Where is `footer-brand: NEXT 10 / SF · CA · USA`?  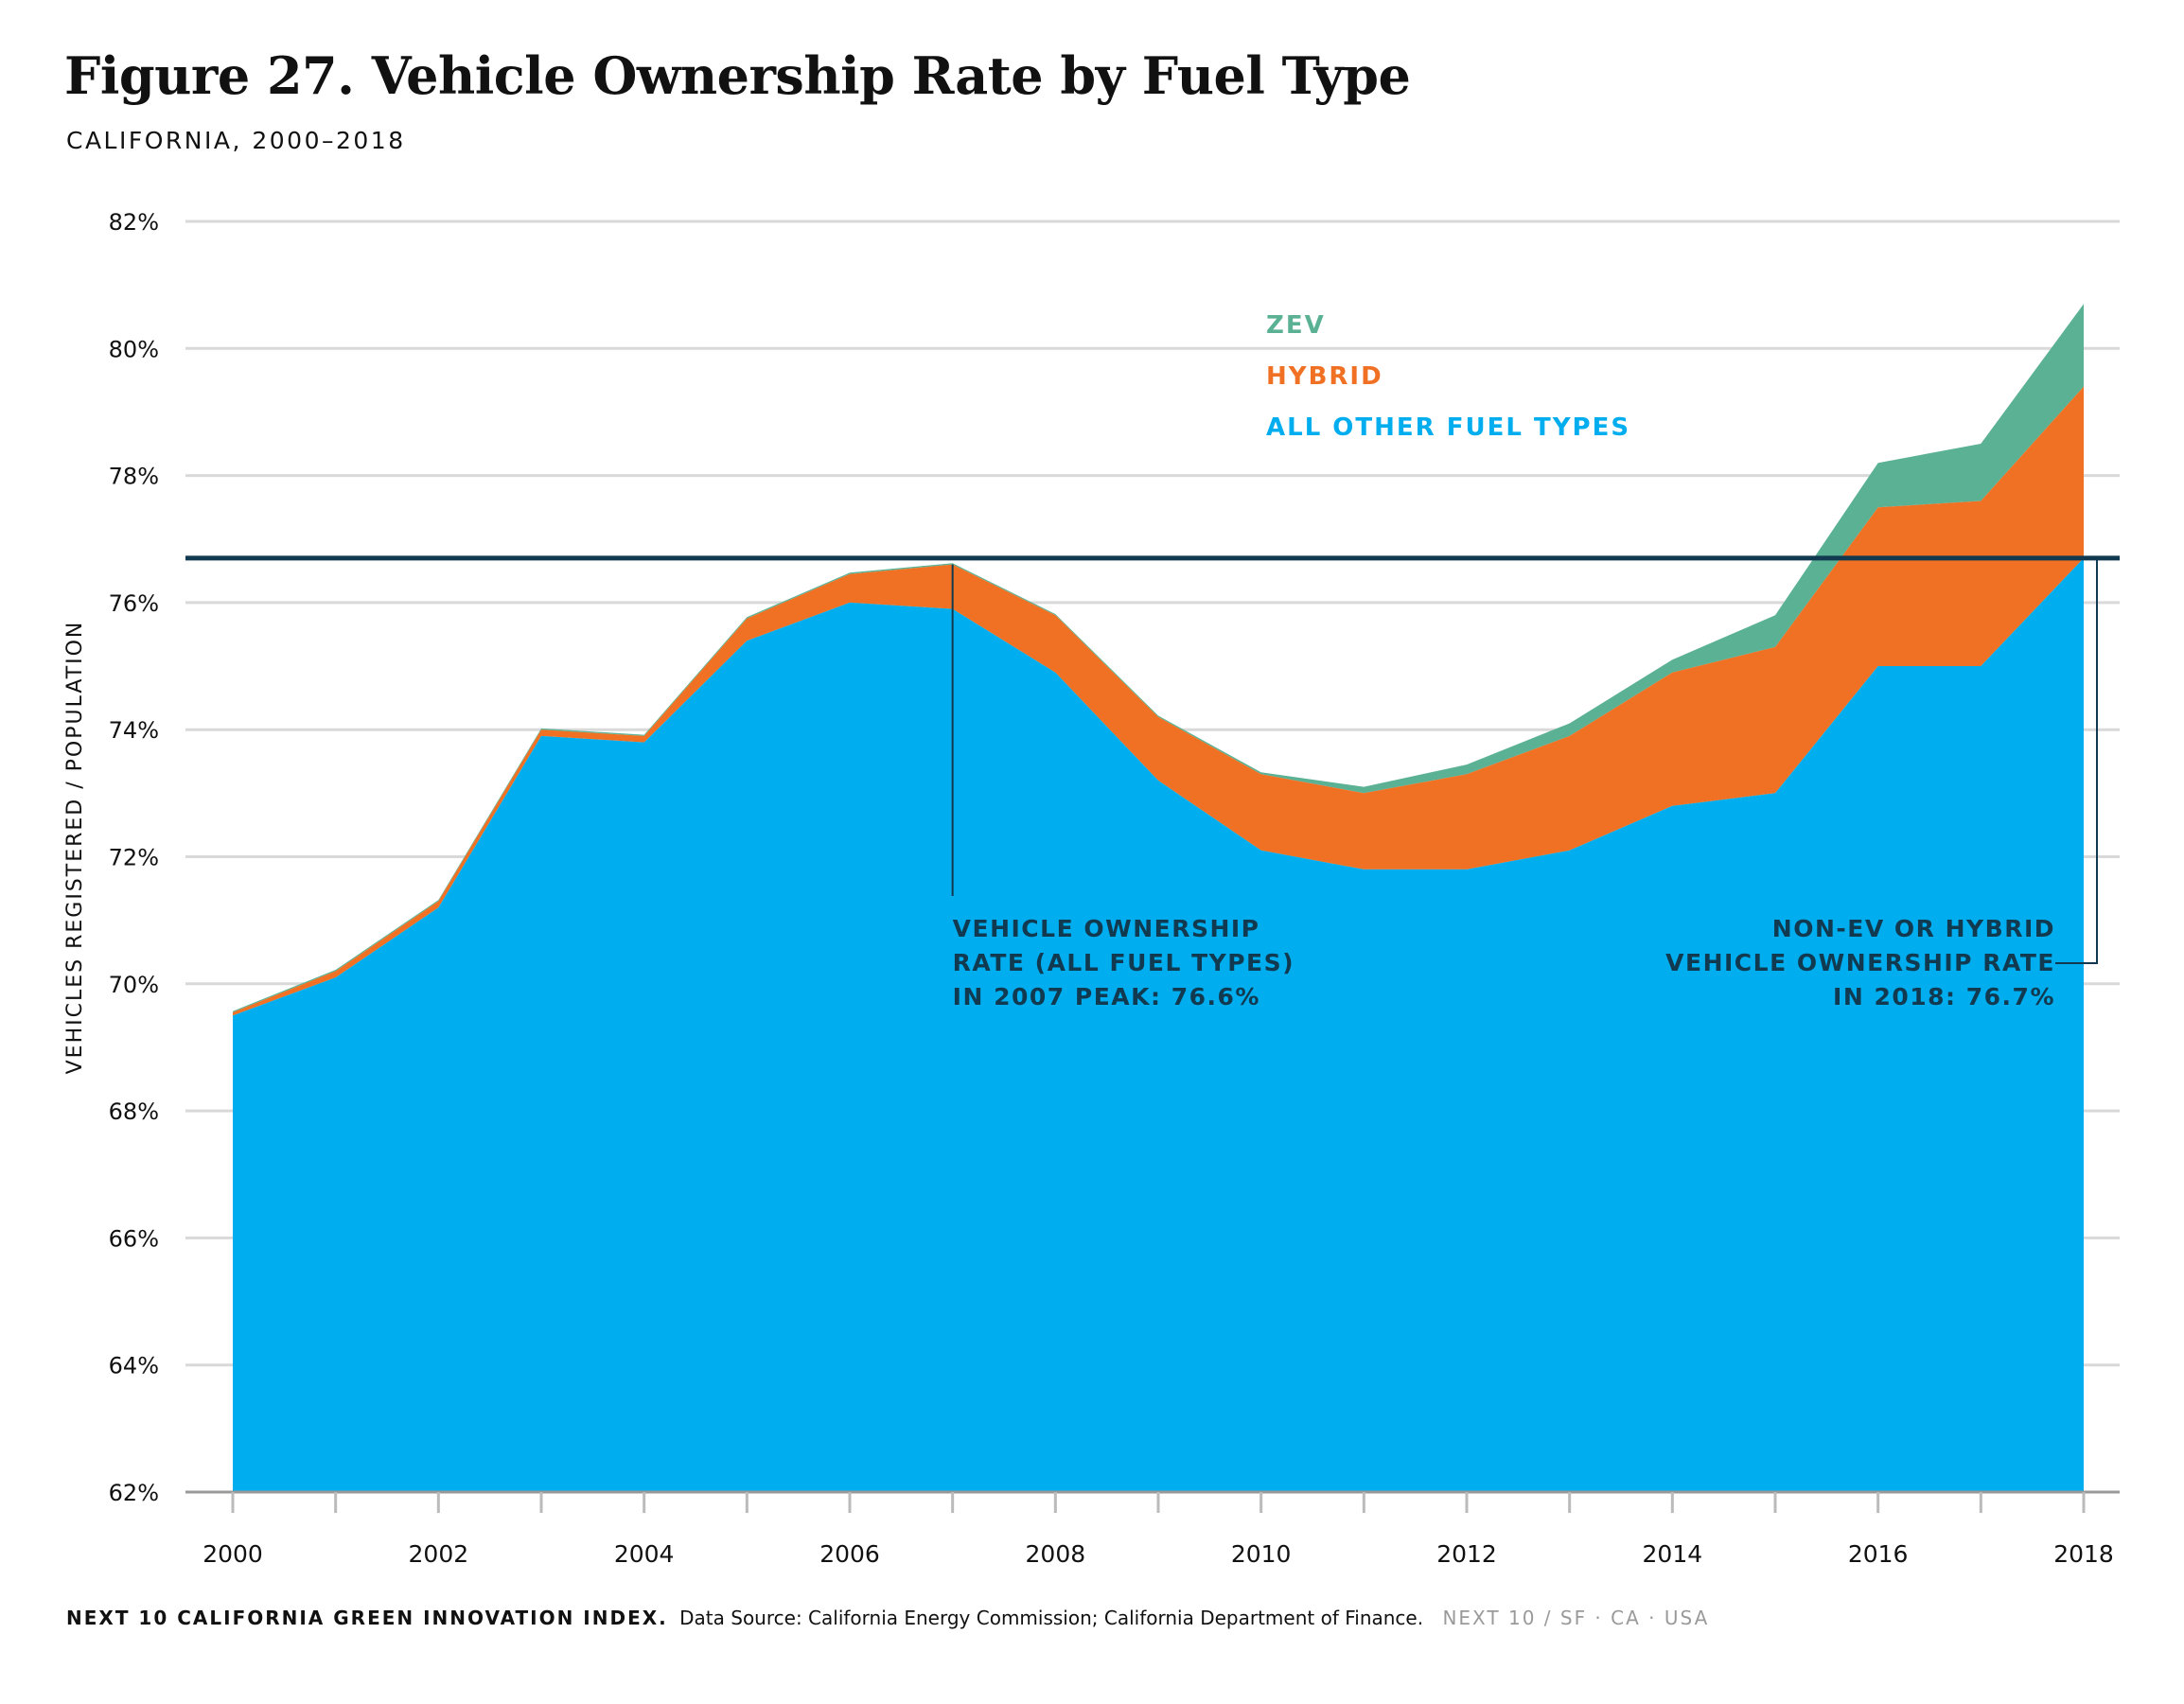 footer-brand: NEXT 10 / SF · CA · USA is located at coordinates (1576, 1618).